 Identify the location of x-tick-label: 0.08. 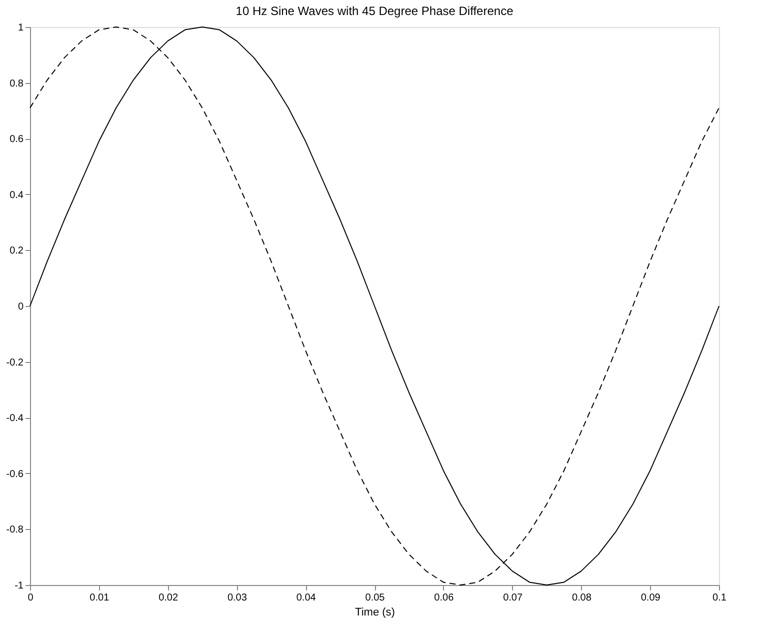
(582, 598).